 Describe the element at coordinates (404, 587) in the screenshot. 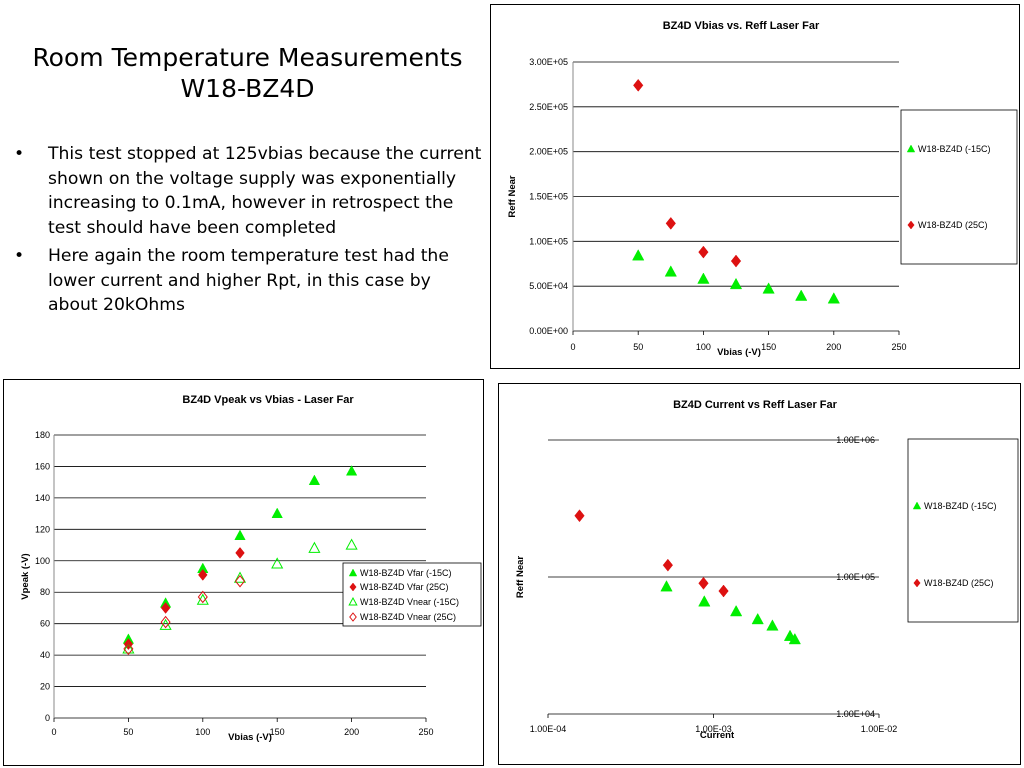

I see `legend-label: W18-BZ4D Vfar (25C)` at that location.